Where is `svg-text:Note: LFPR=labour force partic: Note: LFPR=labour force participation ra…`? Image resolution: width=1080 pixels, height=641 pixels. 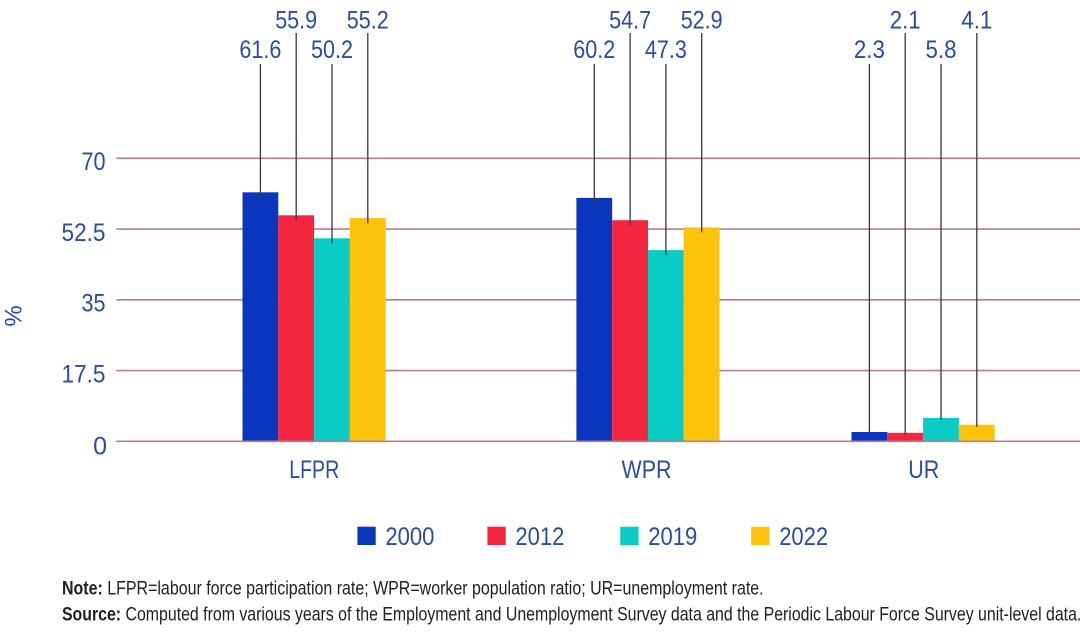
svg-text:Note: LFPR=labour force partic: Note: LFPR=labour force participation ra… is located at coordinates (413, 588).